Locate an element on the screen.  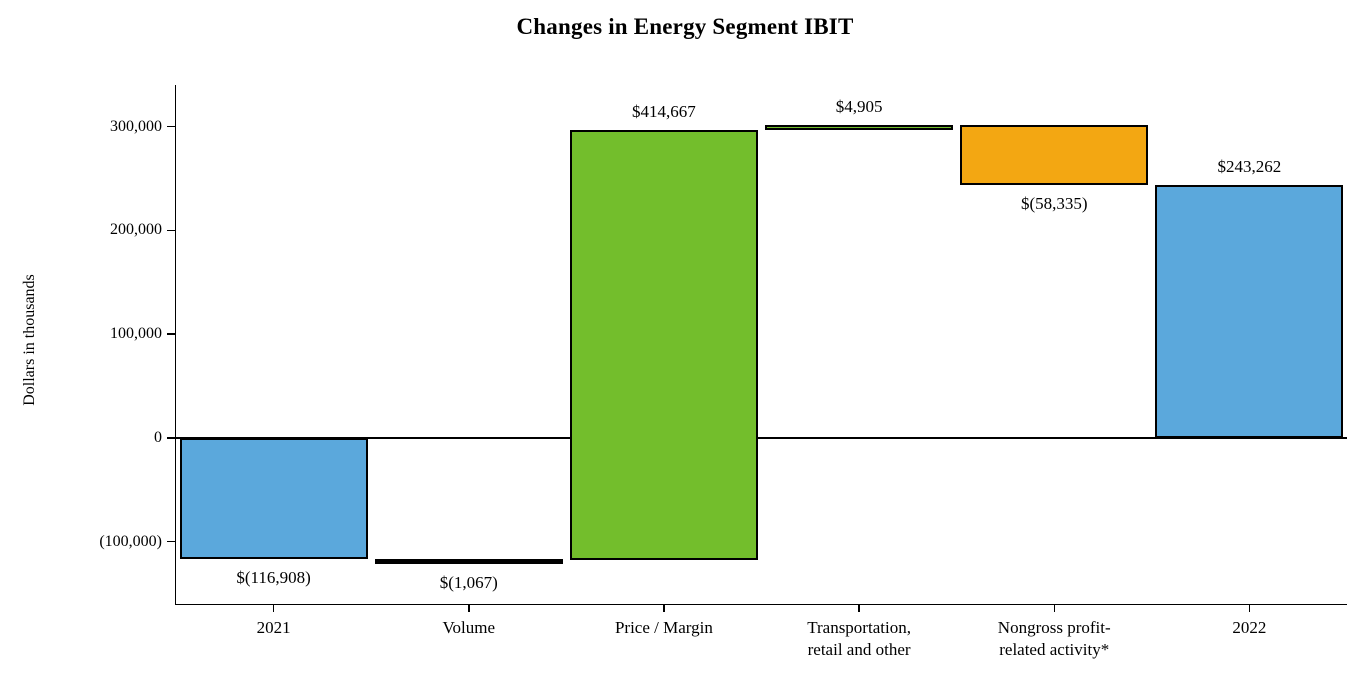
bar-2021 is located at coordinates (273, 498).